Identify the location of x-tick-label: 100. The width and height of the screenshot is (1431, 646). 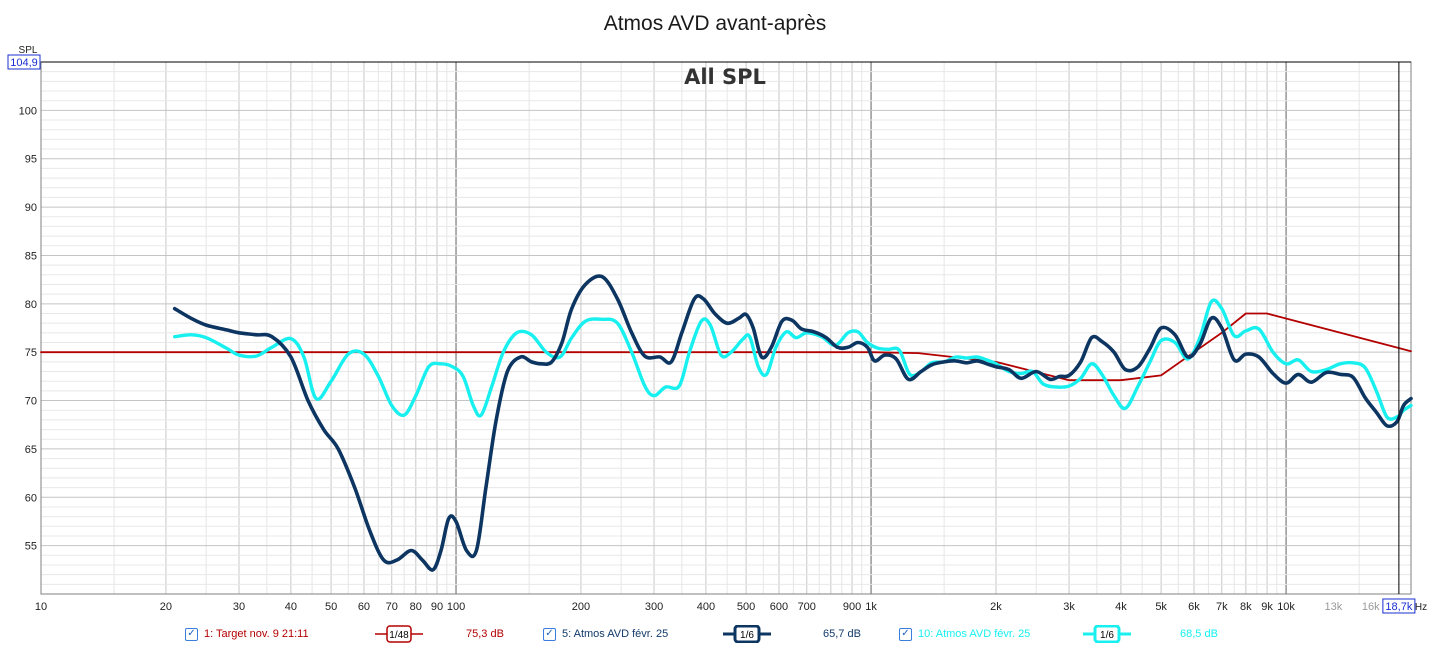
(456, 607).